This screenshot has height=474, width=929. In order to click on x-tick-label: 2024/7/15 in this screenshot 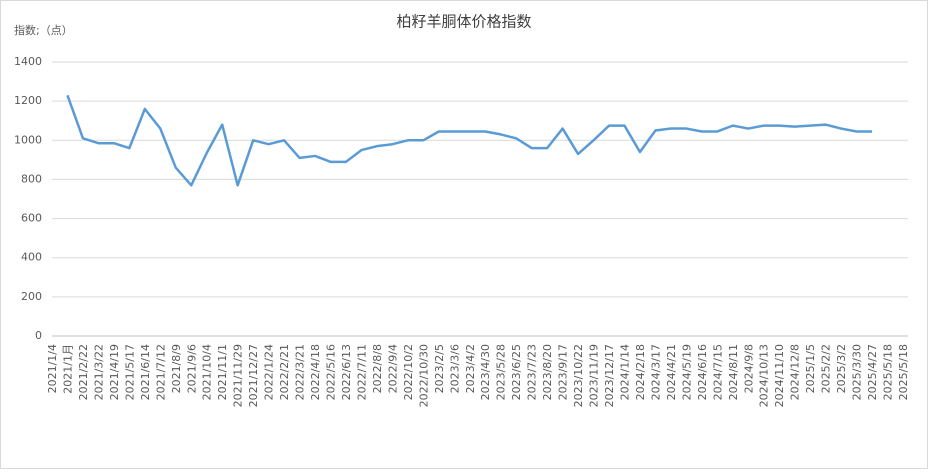, I will do `click(717, 372)`.